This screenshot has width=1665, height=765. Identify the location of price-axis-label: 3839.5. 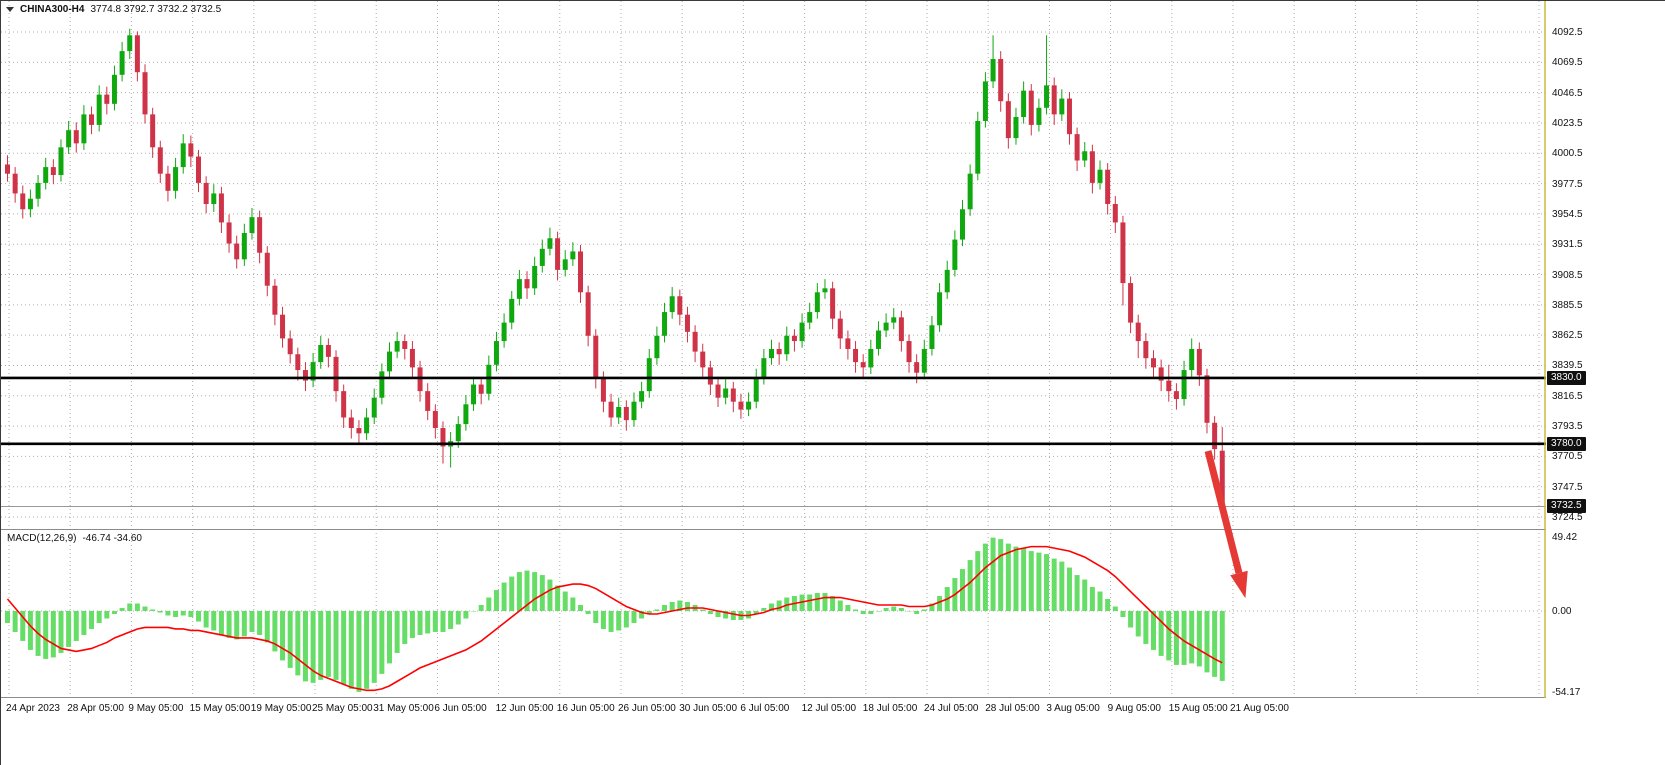
(1567, 366).